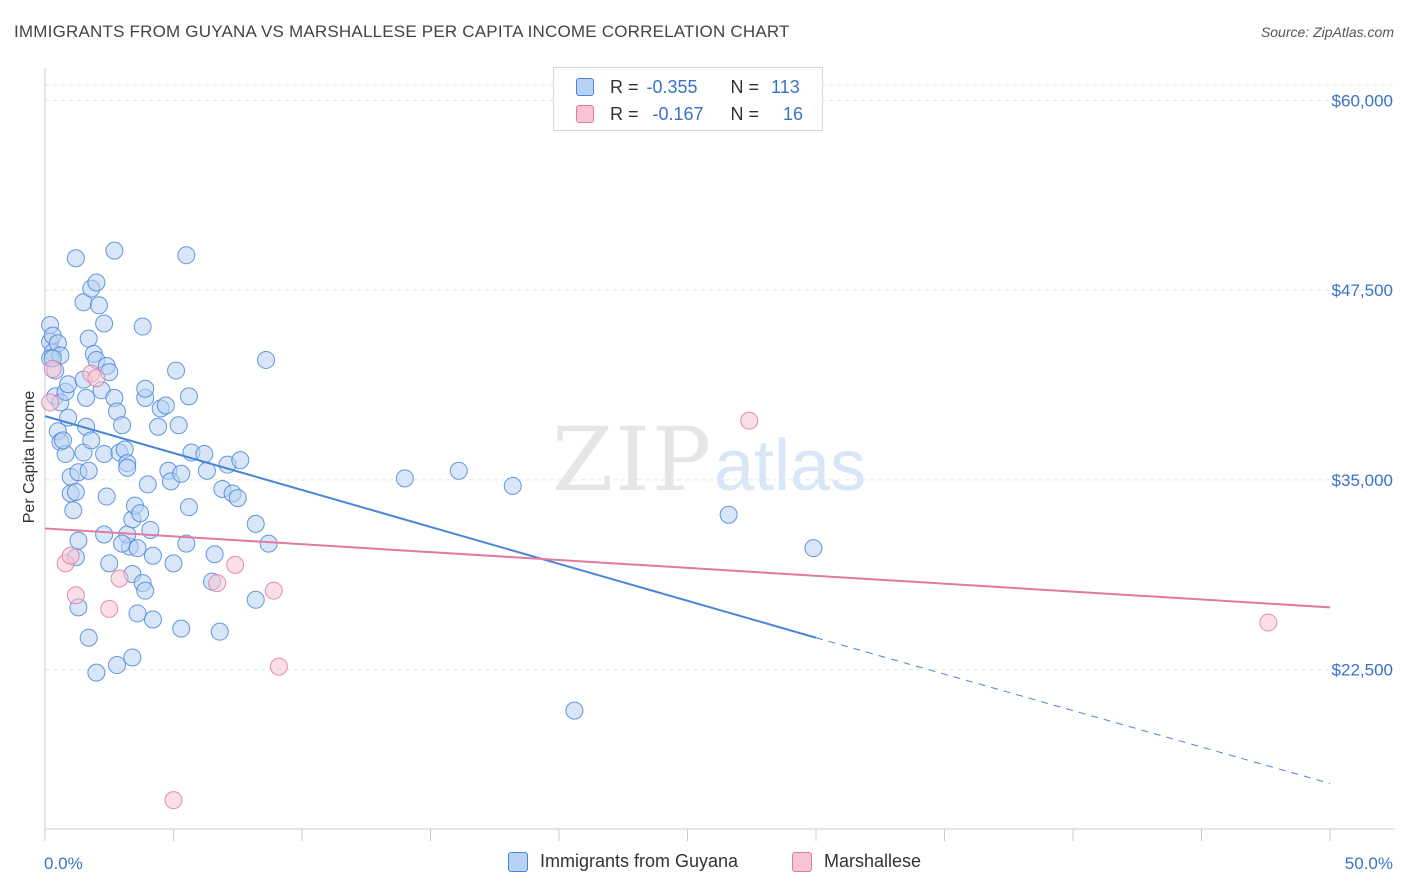  What do you see at coordinates (1362, 670) in the screenshot?
I see `y-tick-label: $22,500` at bounding box center [1362, 670].